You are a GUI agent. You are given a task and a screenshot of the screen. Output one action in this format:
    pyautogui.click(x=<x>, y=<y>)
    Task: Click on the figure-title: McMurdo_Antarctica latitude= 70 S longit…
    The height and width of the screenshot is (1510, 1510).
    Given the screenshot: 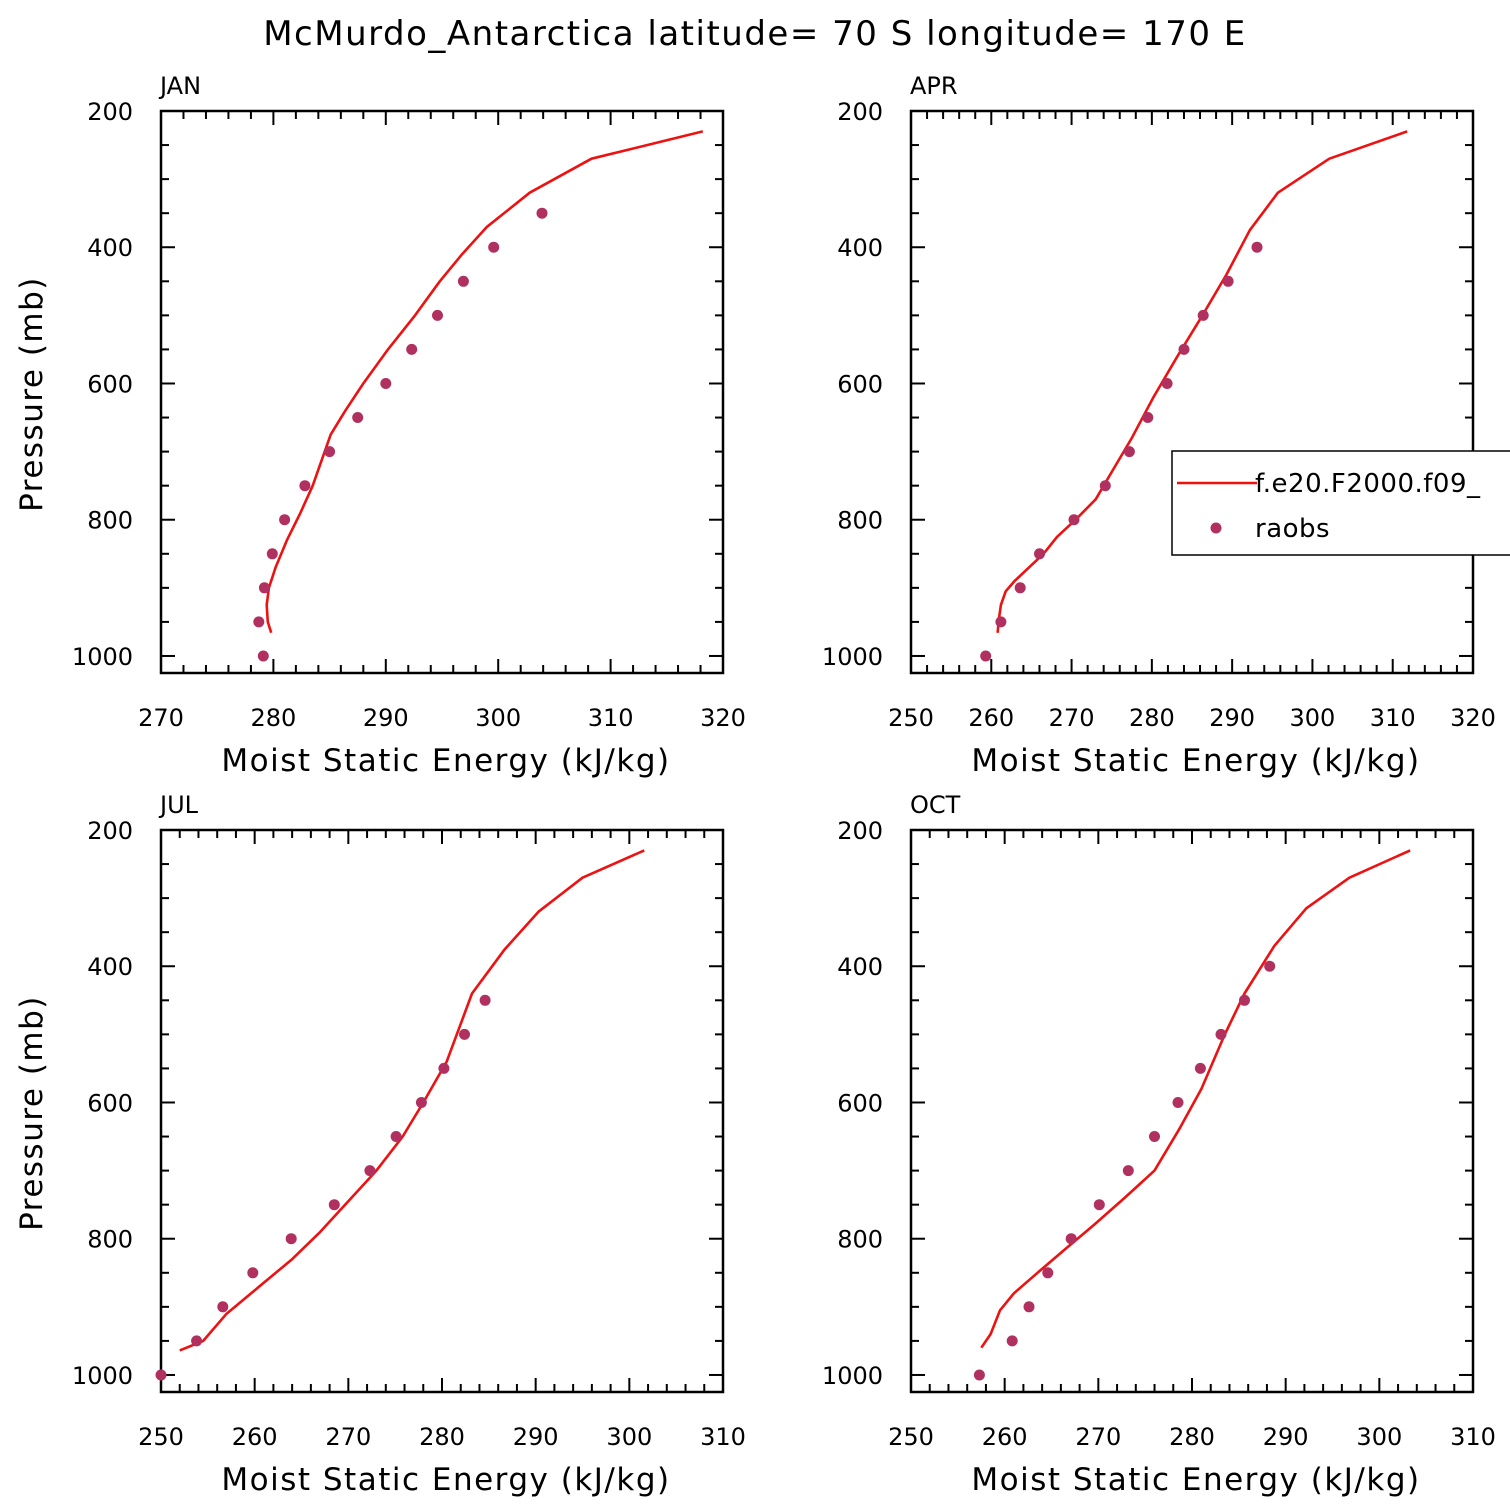 What is the action you would take?
    pyautogui.click(x=755, y=34)
    